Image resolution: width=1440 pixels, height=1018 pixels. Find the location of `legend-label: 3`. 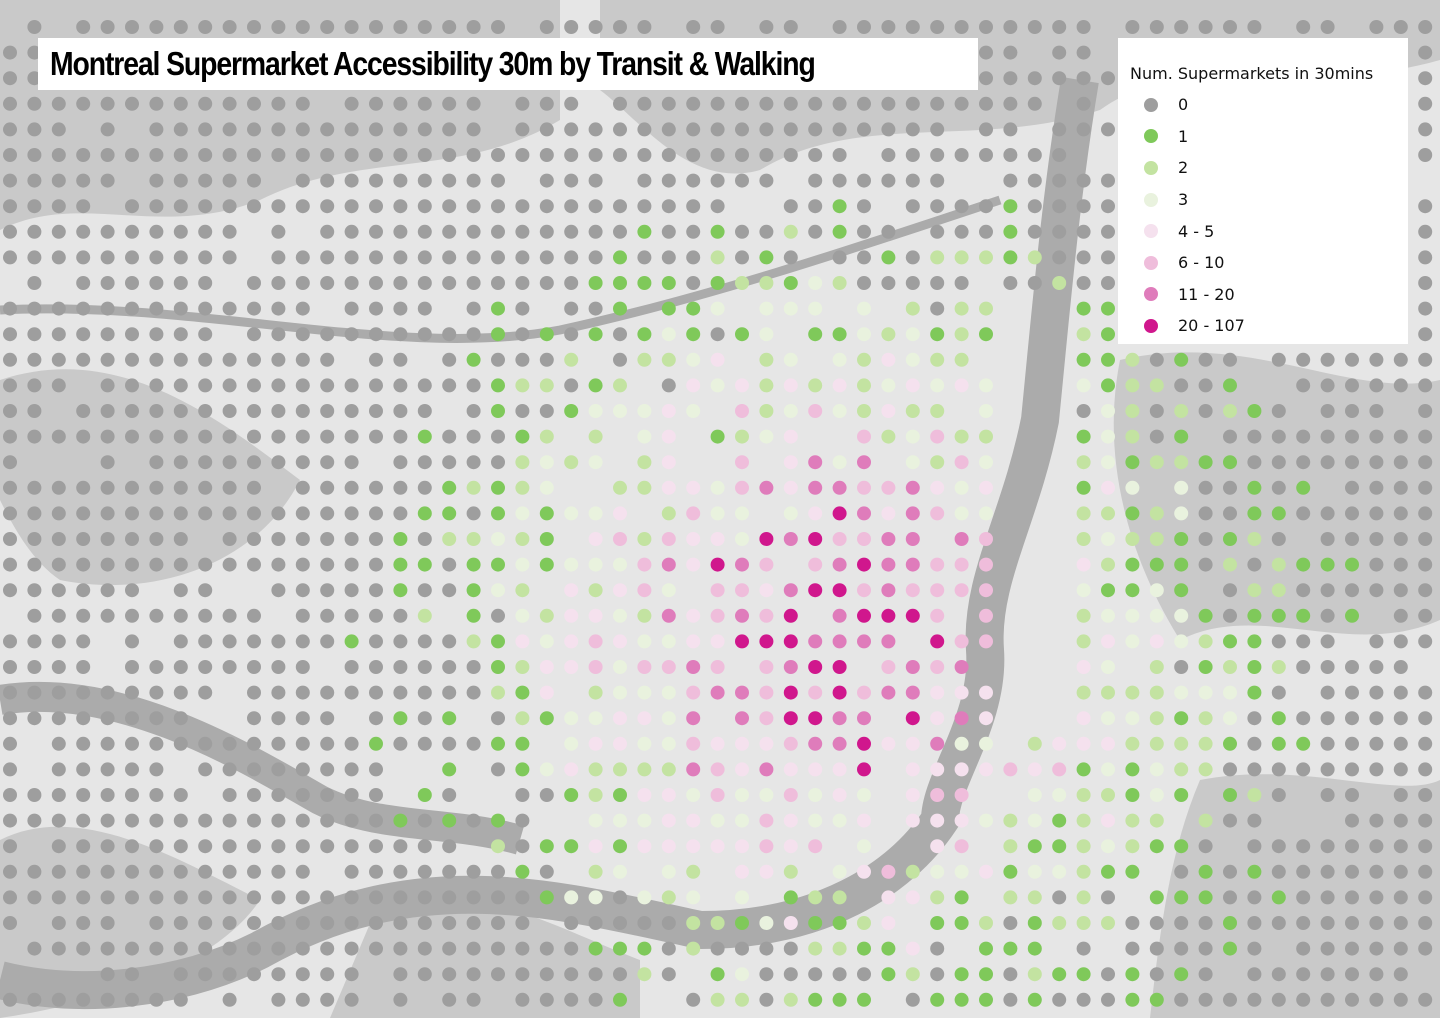

legend-label: 3 is located at coordinates (1183, 200).